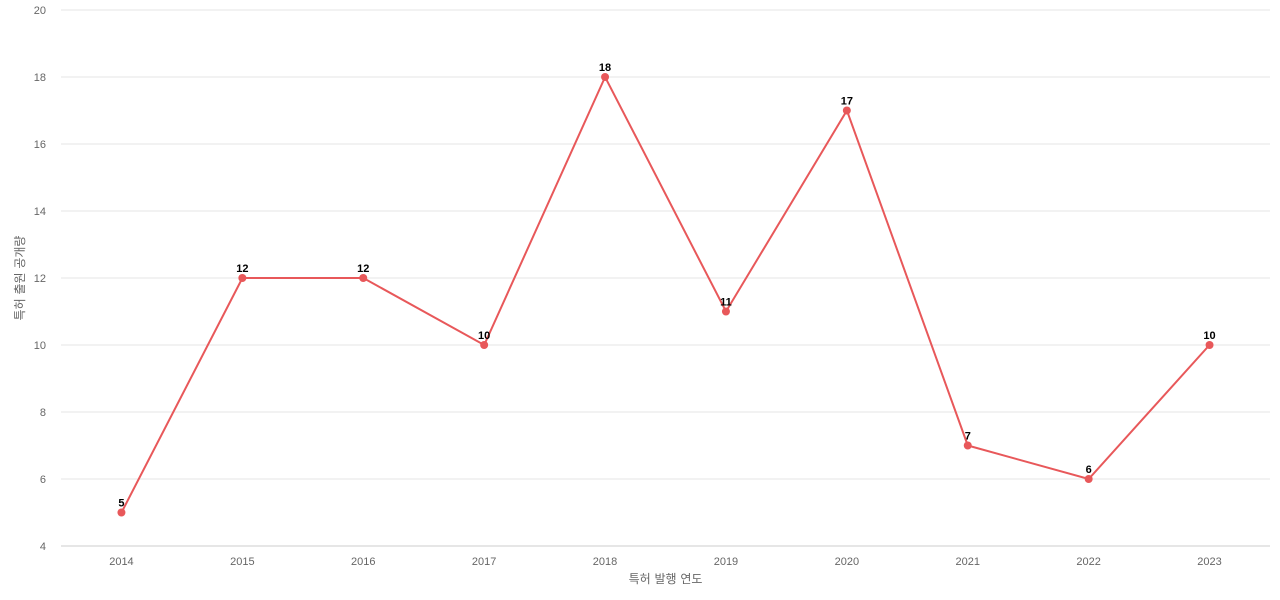  I want to click on x-tick-label: 2018, so click(605, 562).